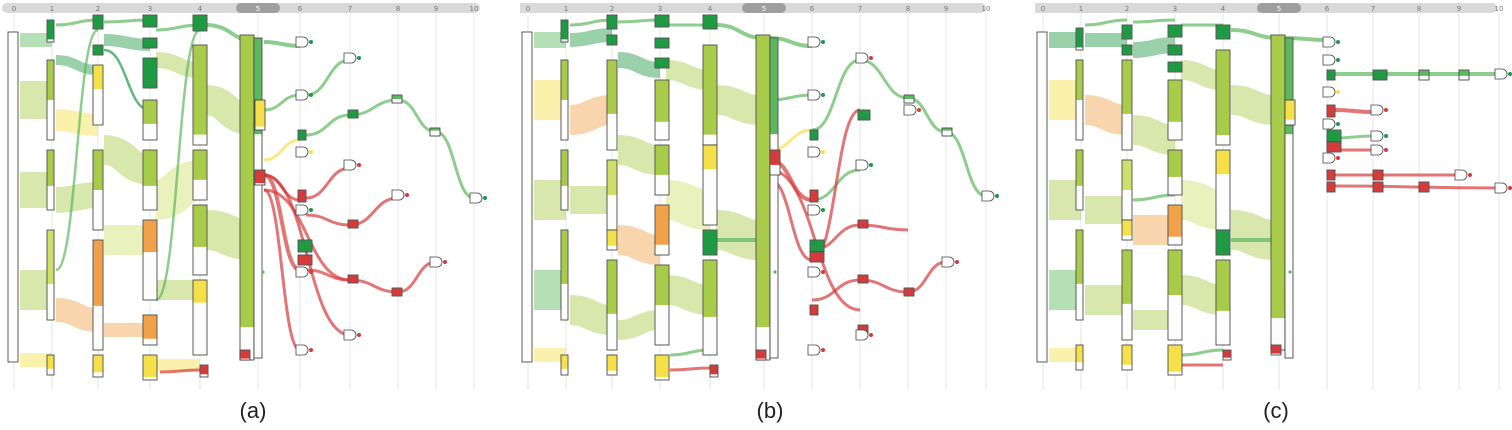 The height and width of the screenshot is (430, 1512). I want to click on timeline-tick-label: 4, so click(710, 9).